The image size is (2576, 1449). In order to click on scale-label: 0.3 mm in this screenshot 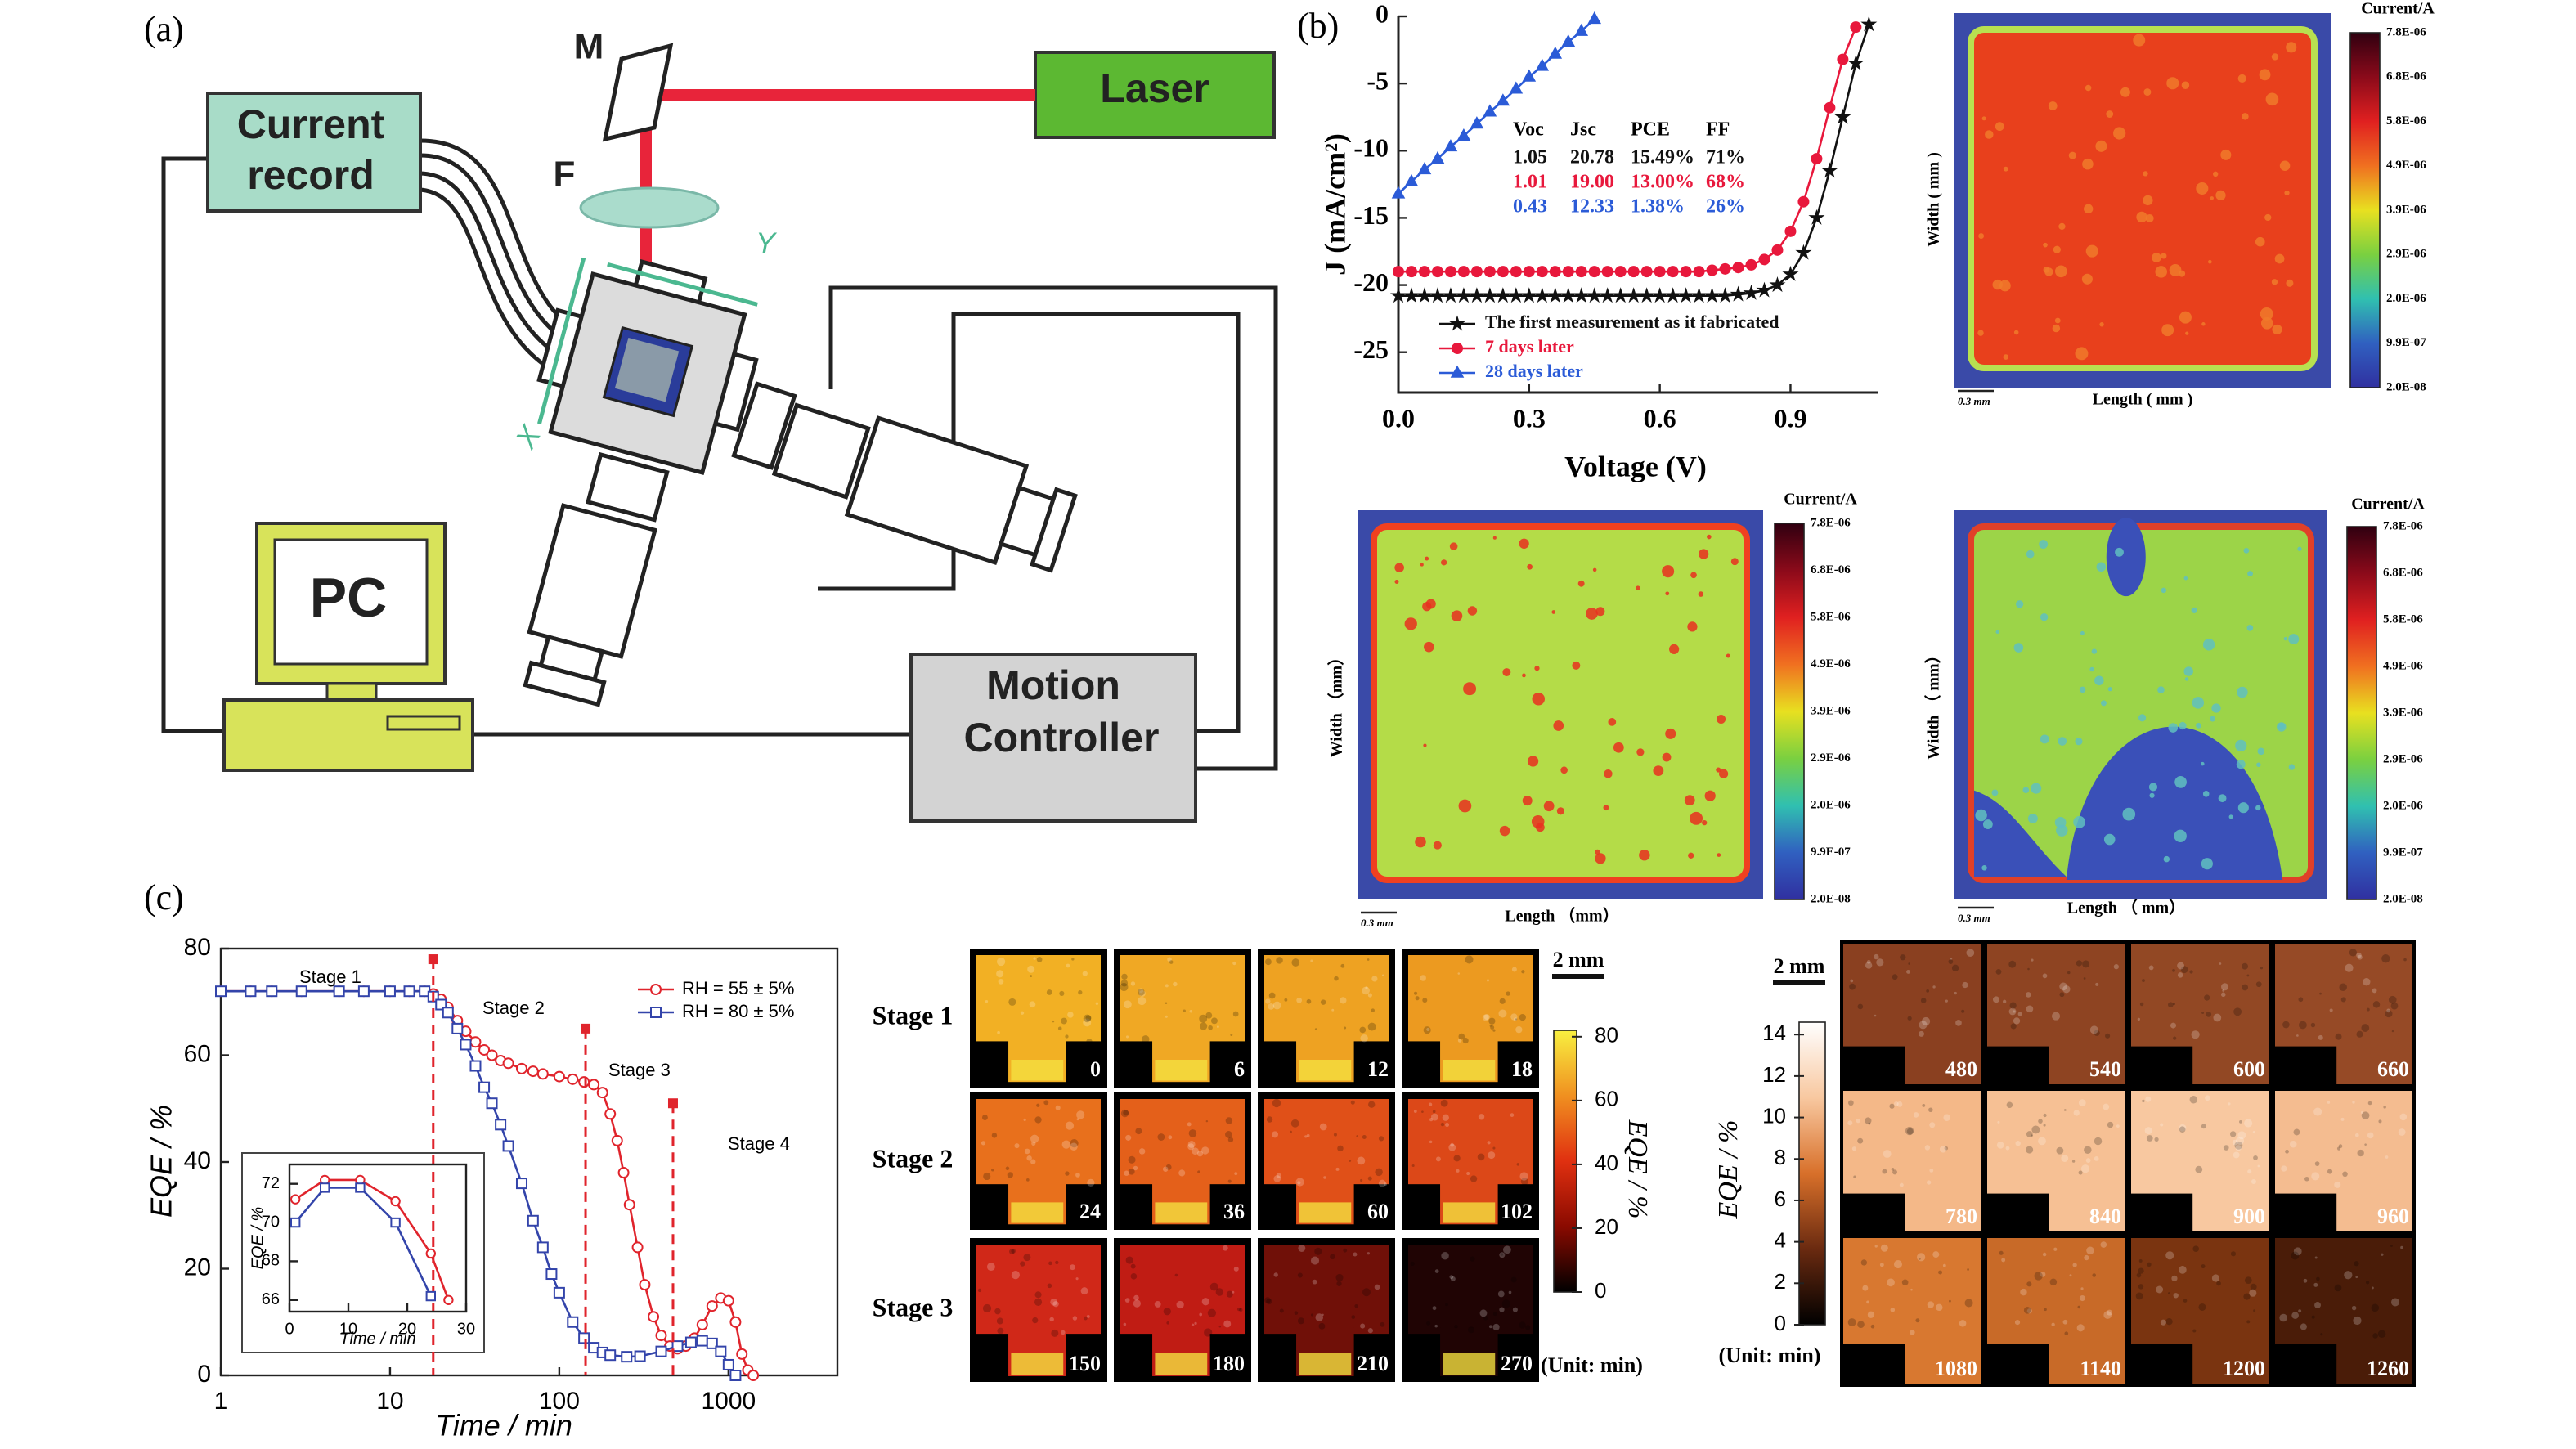, I will do `click(1974, 401)`.